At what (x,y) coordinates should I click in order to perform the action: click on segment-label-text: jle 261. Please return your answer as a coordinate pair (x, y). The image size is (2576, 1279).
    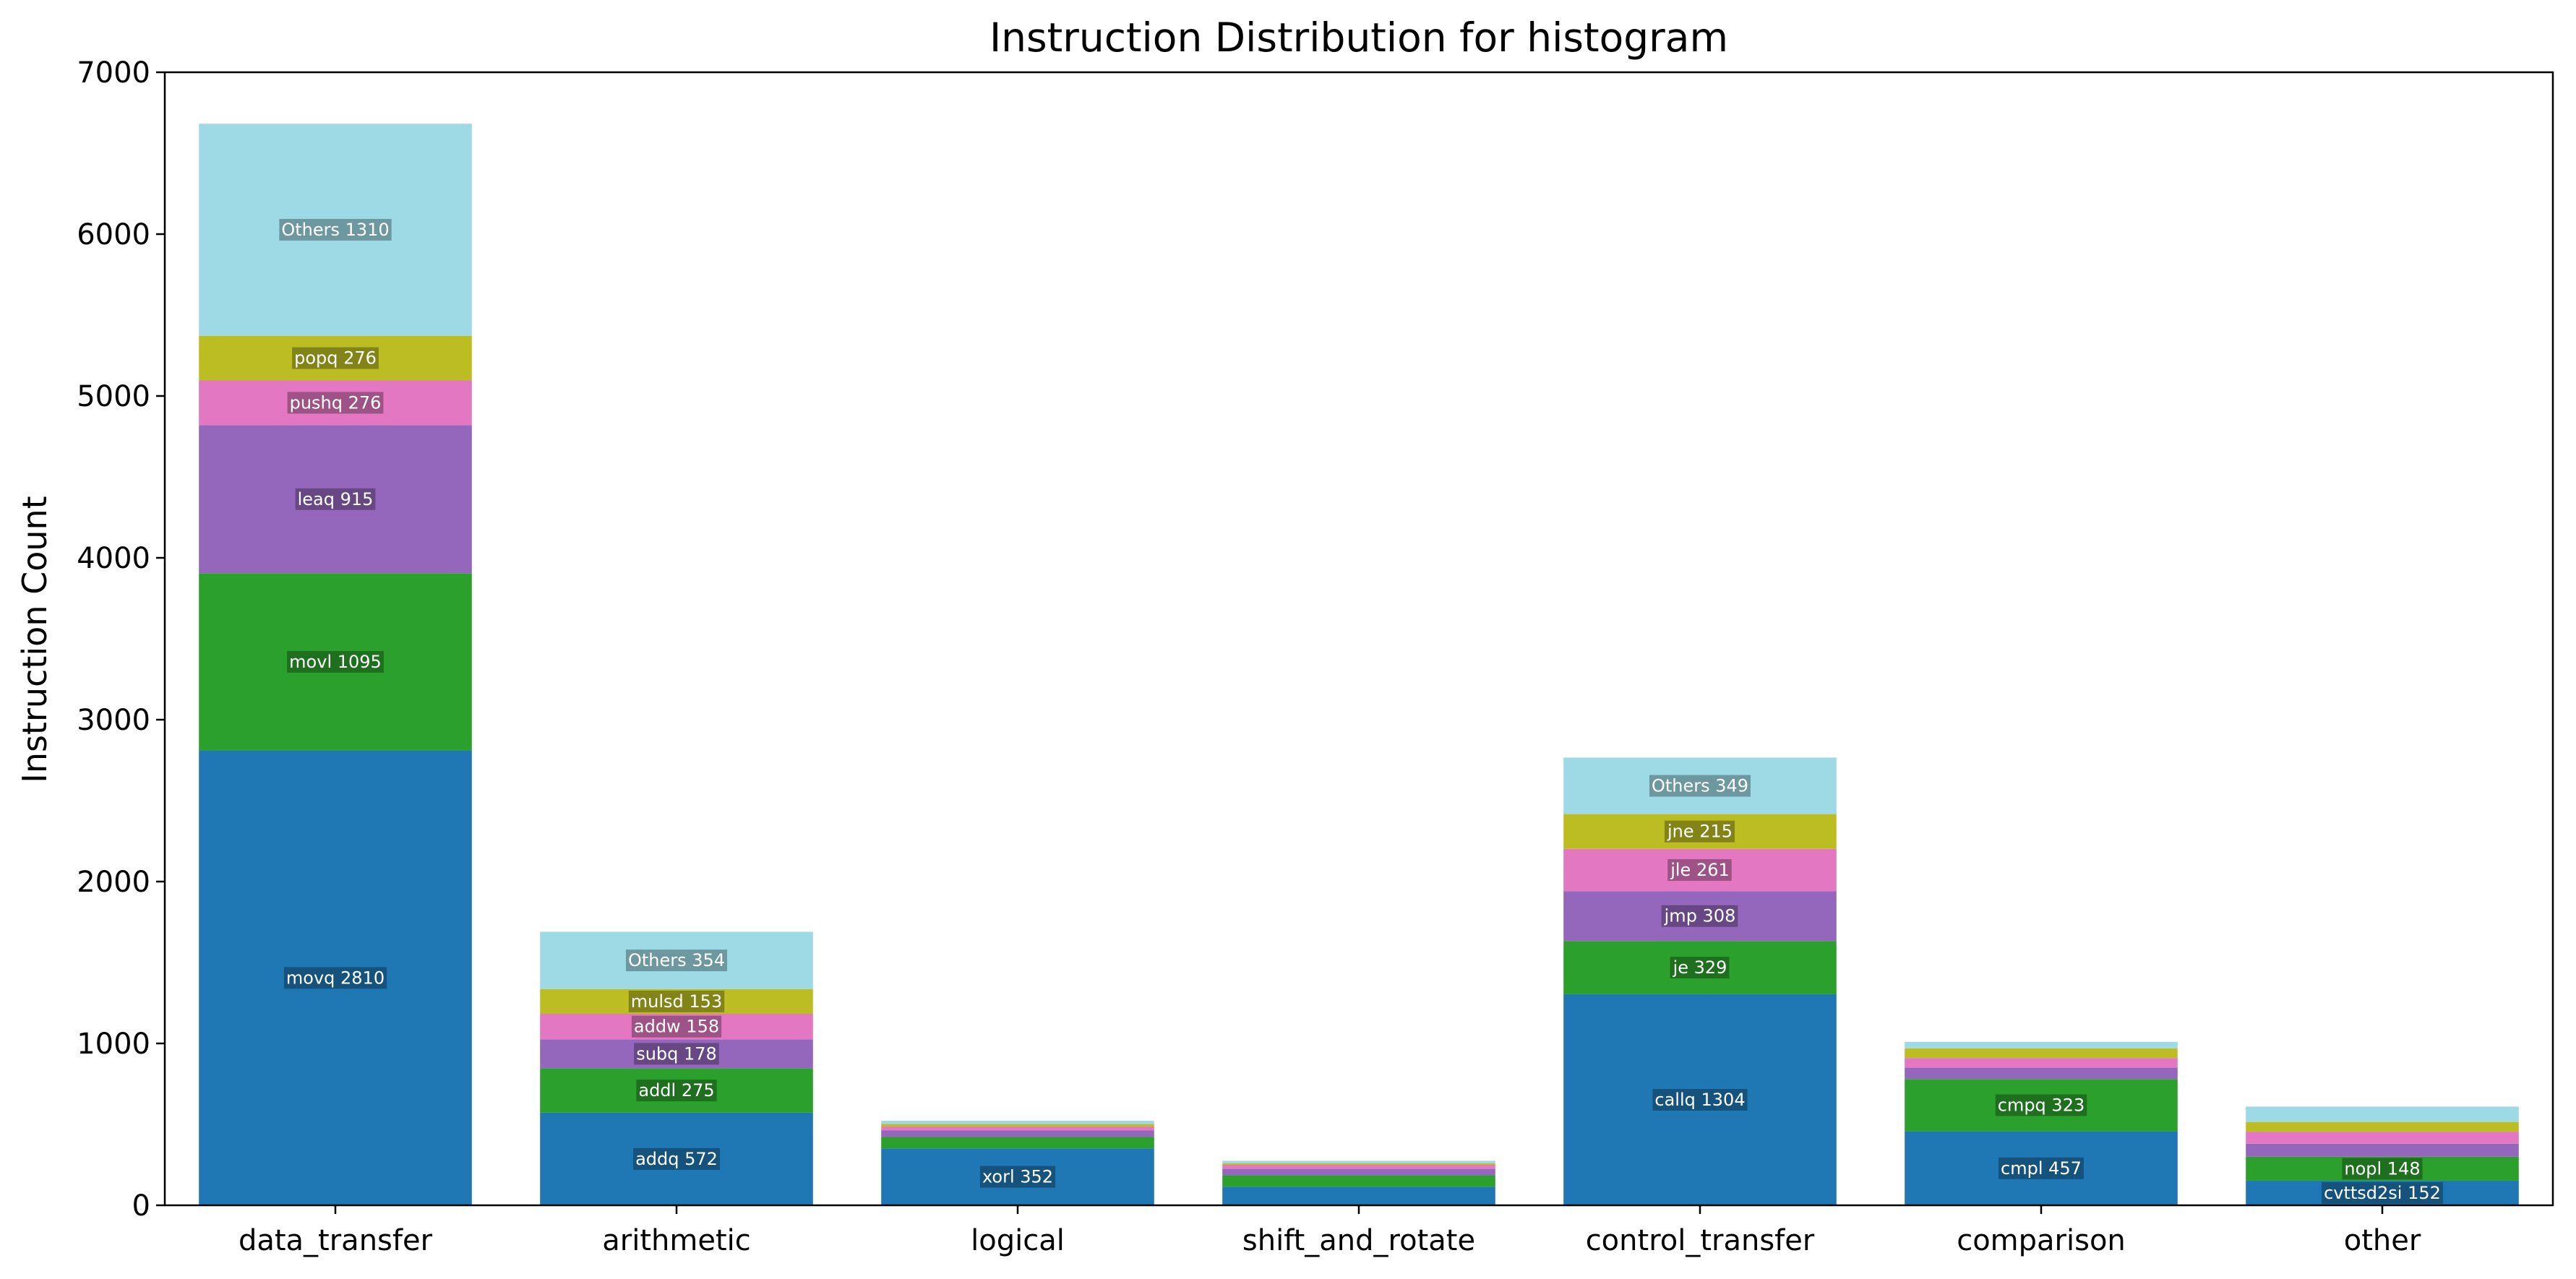
    Looking at the image, I should click on (1700, 870).